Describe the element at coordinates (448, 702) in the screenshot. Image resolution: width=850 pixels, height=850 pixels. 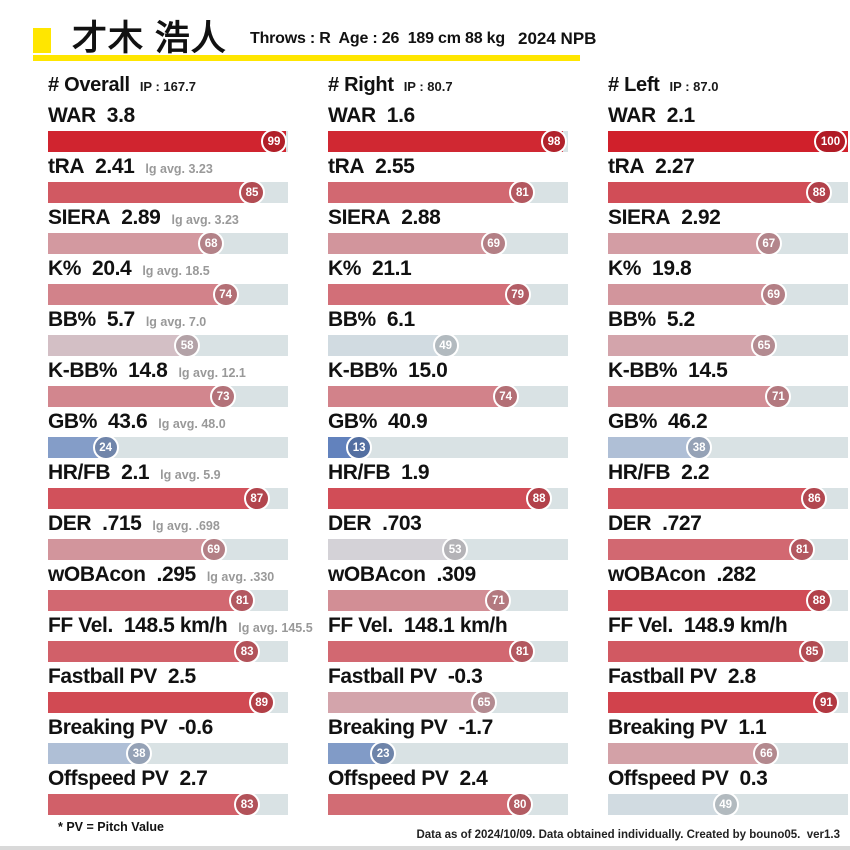
I see `percentile-bar-track: 65` at that location.